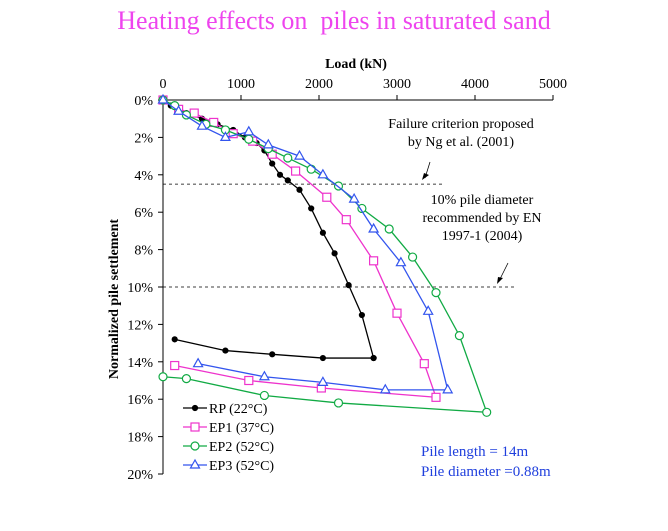  Describe the element at coordinates (241, 447) in the screenshot. I see `legend-label: EP2 (52°C)` at that location.